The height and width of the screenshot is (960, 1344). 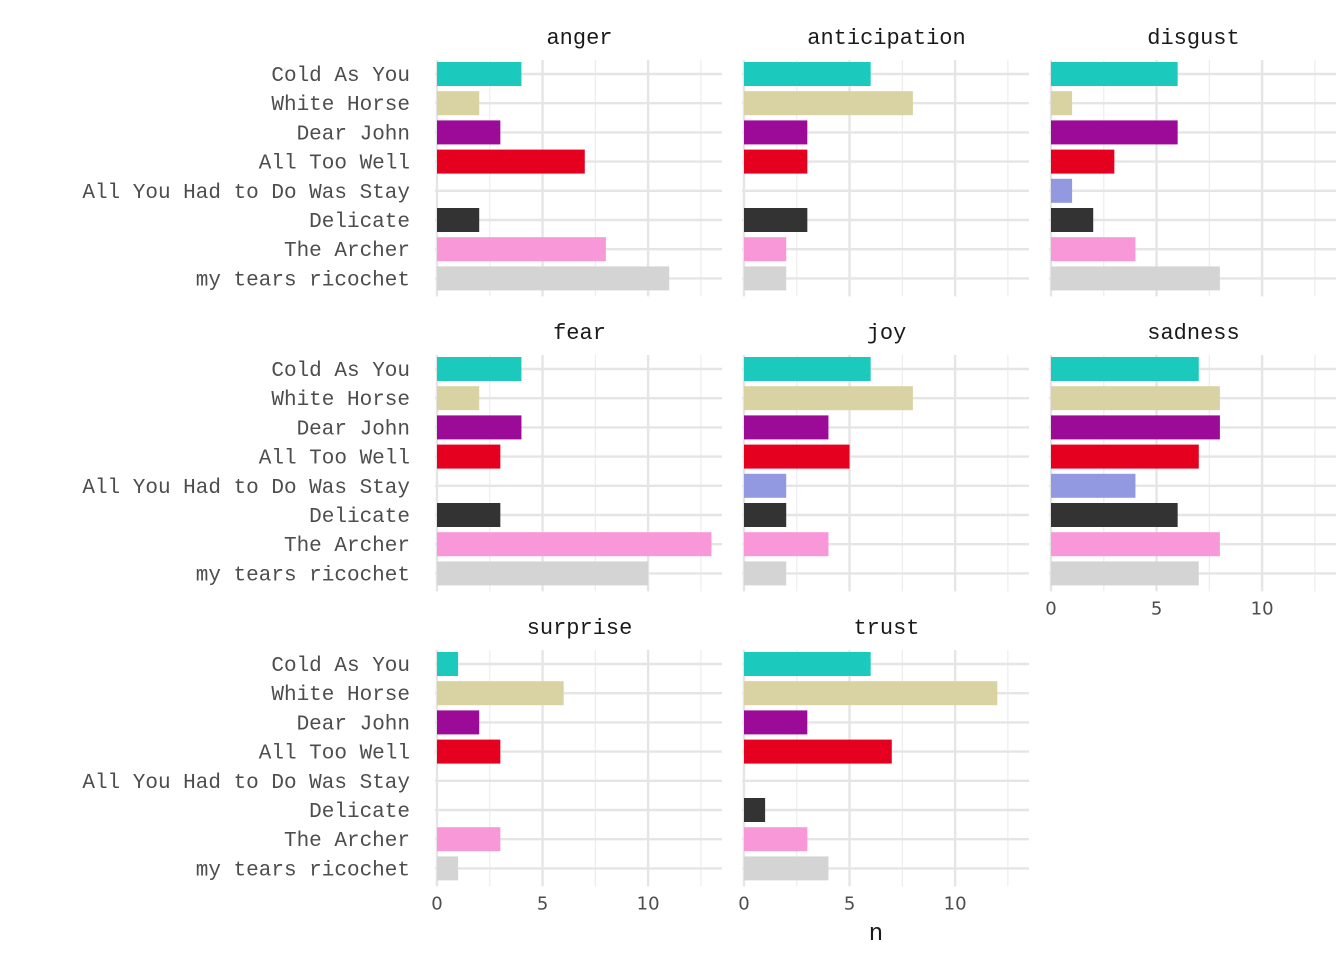 I want to click on facet-title: fear, so click(x=579, y=333).